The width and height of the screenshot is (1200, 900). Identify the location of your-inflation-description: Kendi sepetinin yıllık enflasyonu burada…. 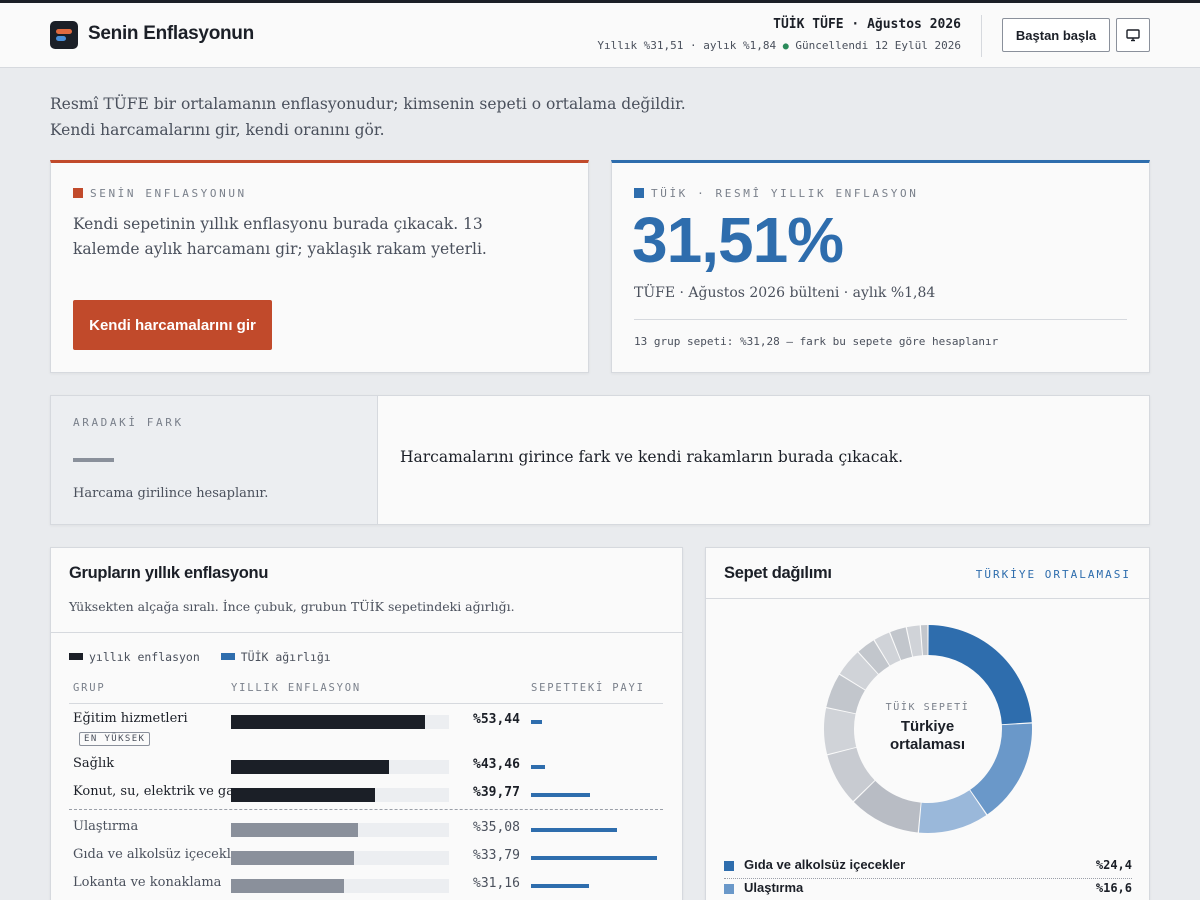
(280, 236).